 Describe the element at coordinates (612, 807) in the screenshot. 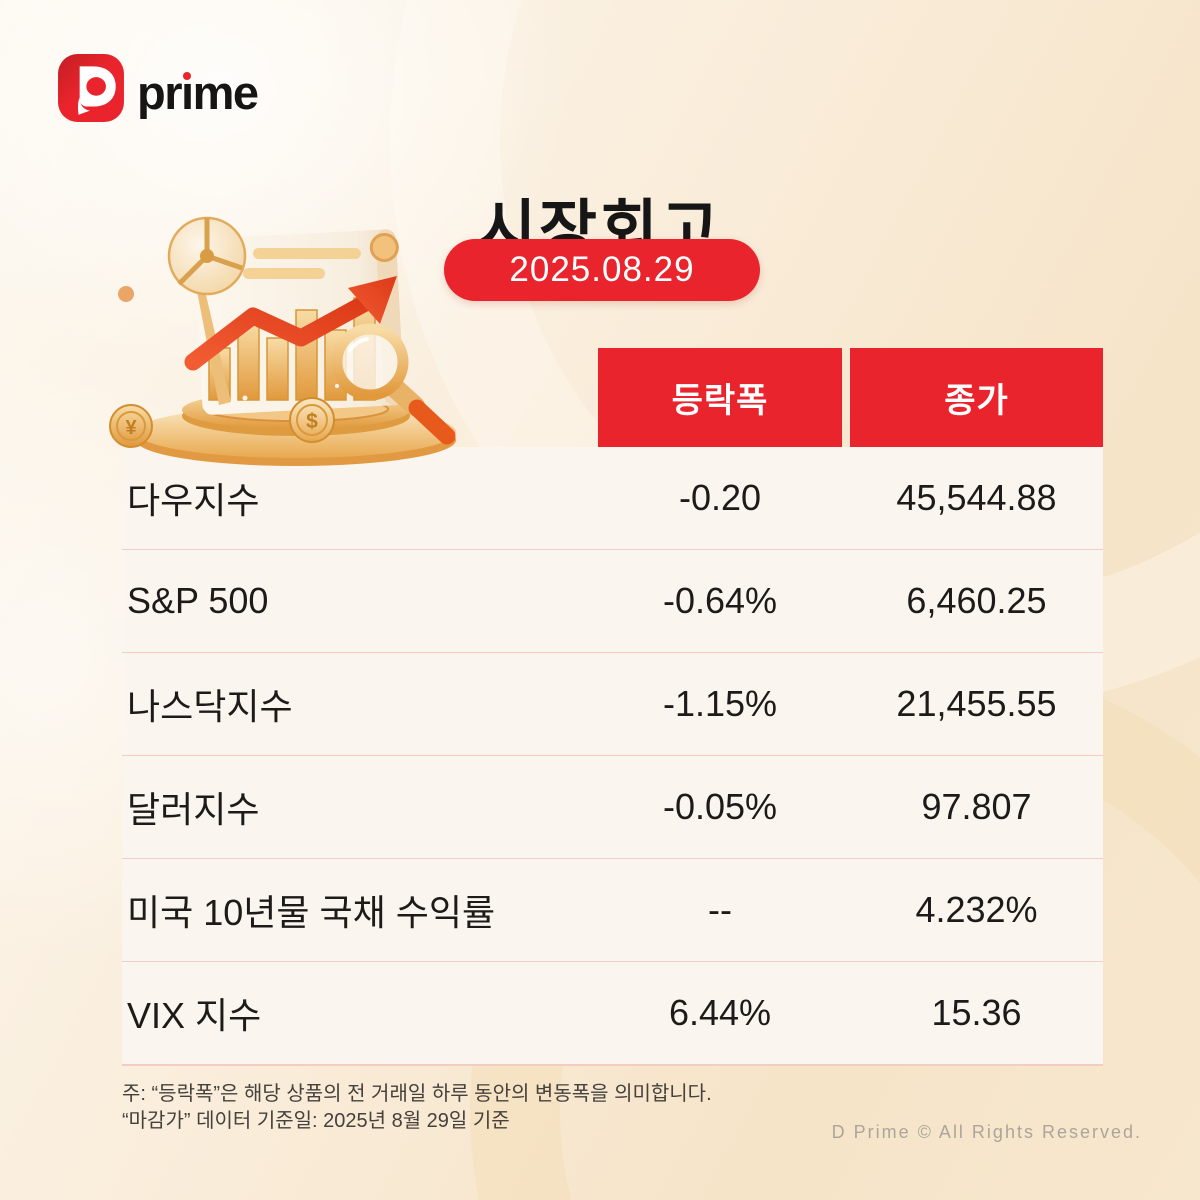

I see `table-row-dollar-index: 달러지수 -0.05% 97.807` at that location.